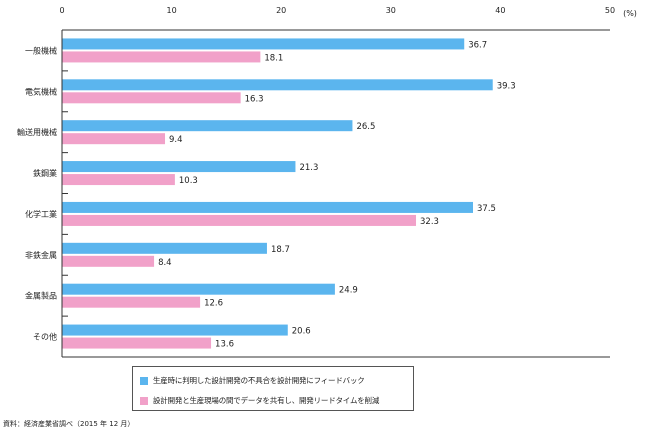  I want to click on category-label: 鉄鋼業, so click(45, 173).